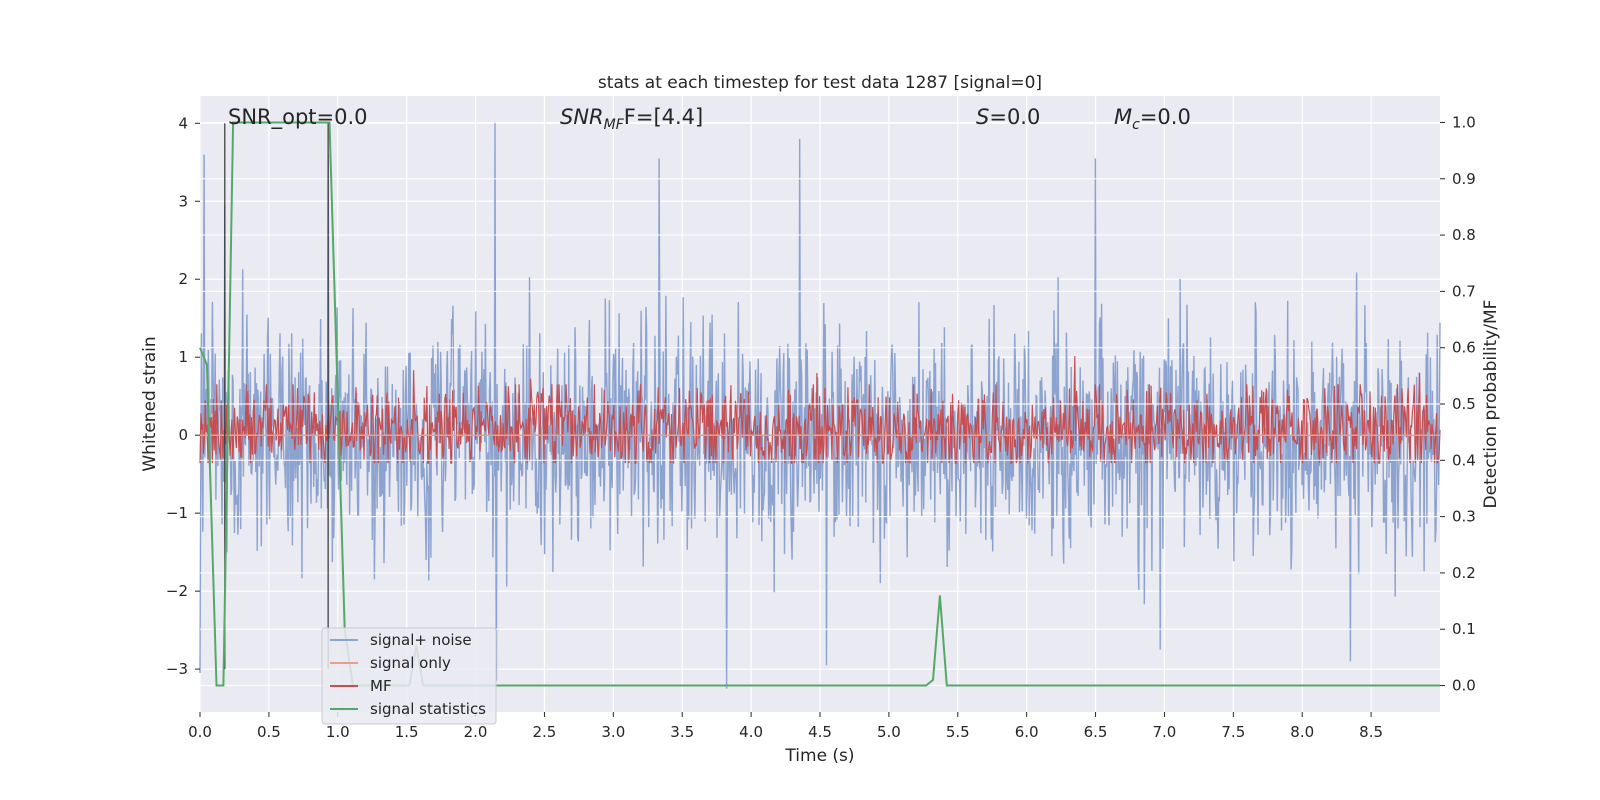  I want to click on x-tick-label: 5.0, so click(889, 732).